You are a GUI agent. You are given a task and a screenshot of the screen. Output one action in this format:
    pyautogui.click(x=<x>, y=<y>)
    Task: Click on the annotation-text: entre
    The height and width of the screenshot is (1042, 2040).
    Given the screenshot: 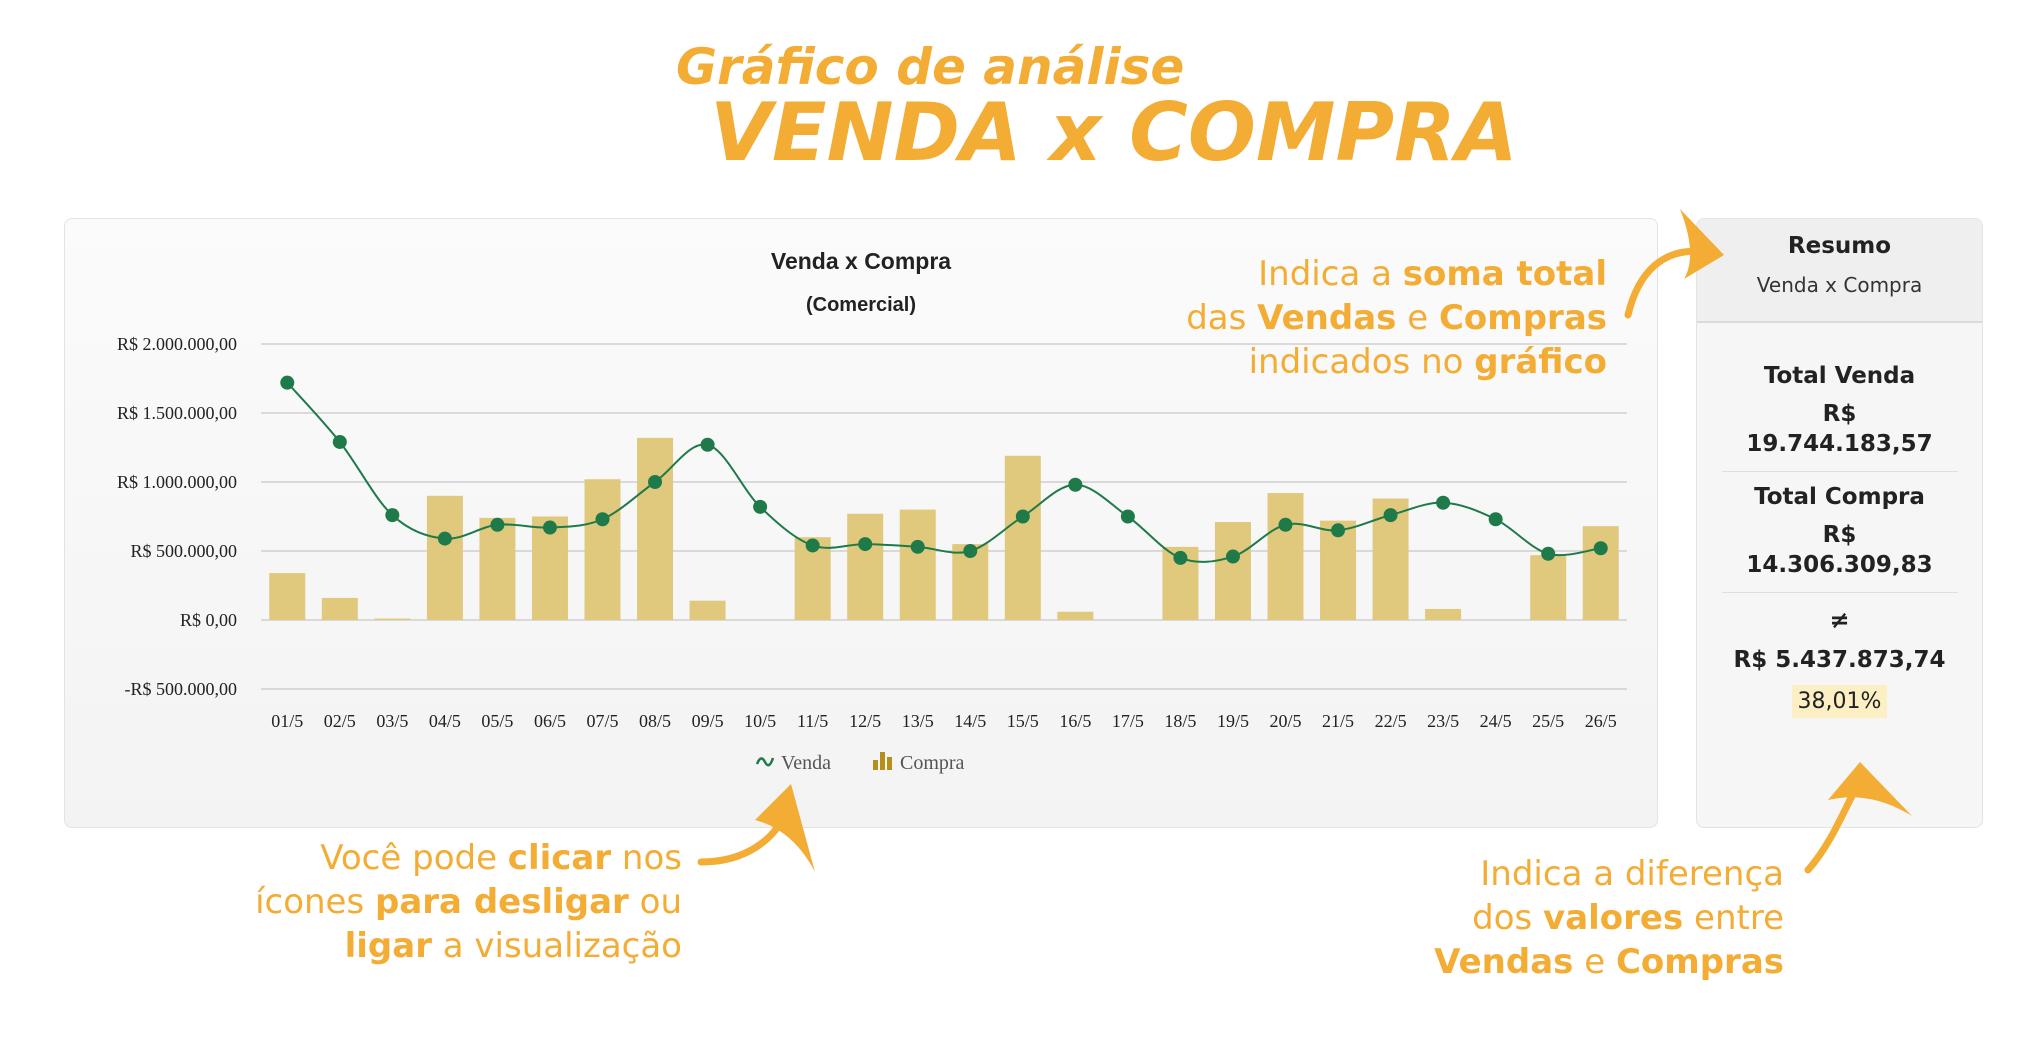 What is the action you would take?
    pyautogui.click(x=1733, y=918)
    